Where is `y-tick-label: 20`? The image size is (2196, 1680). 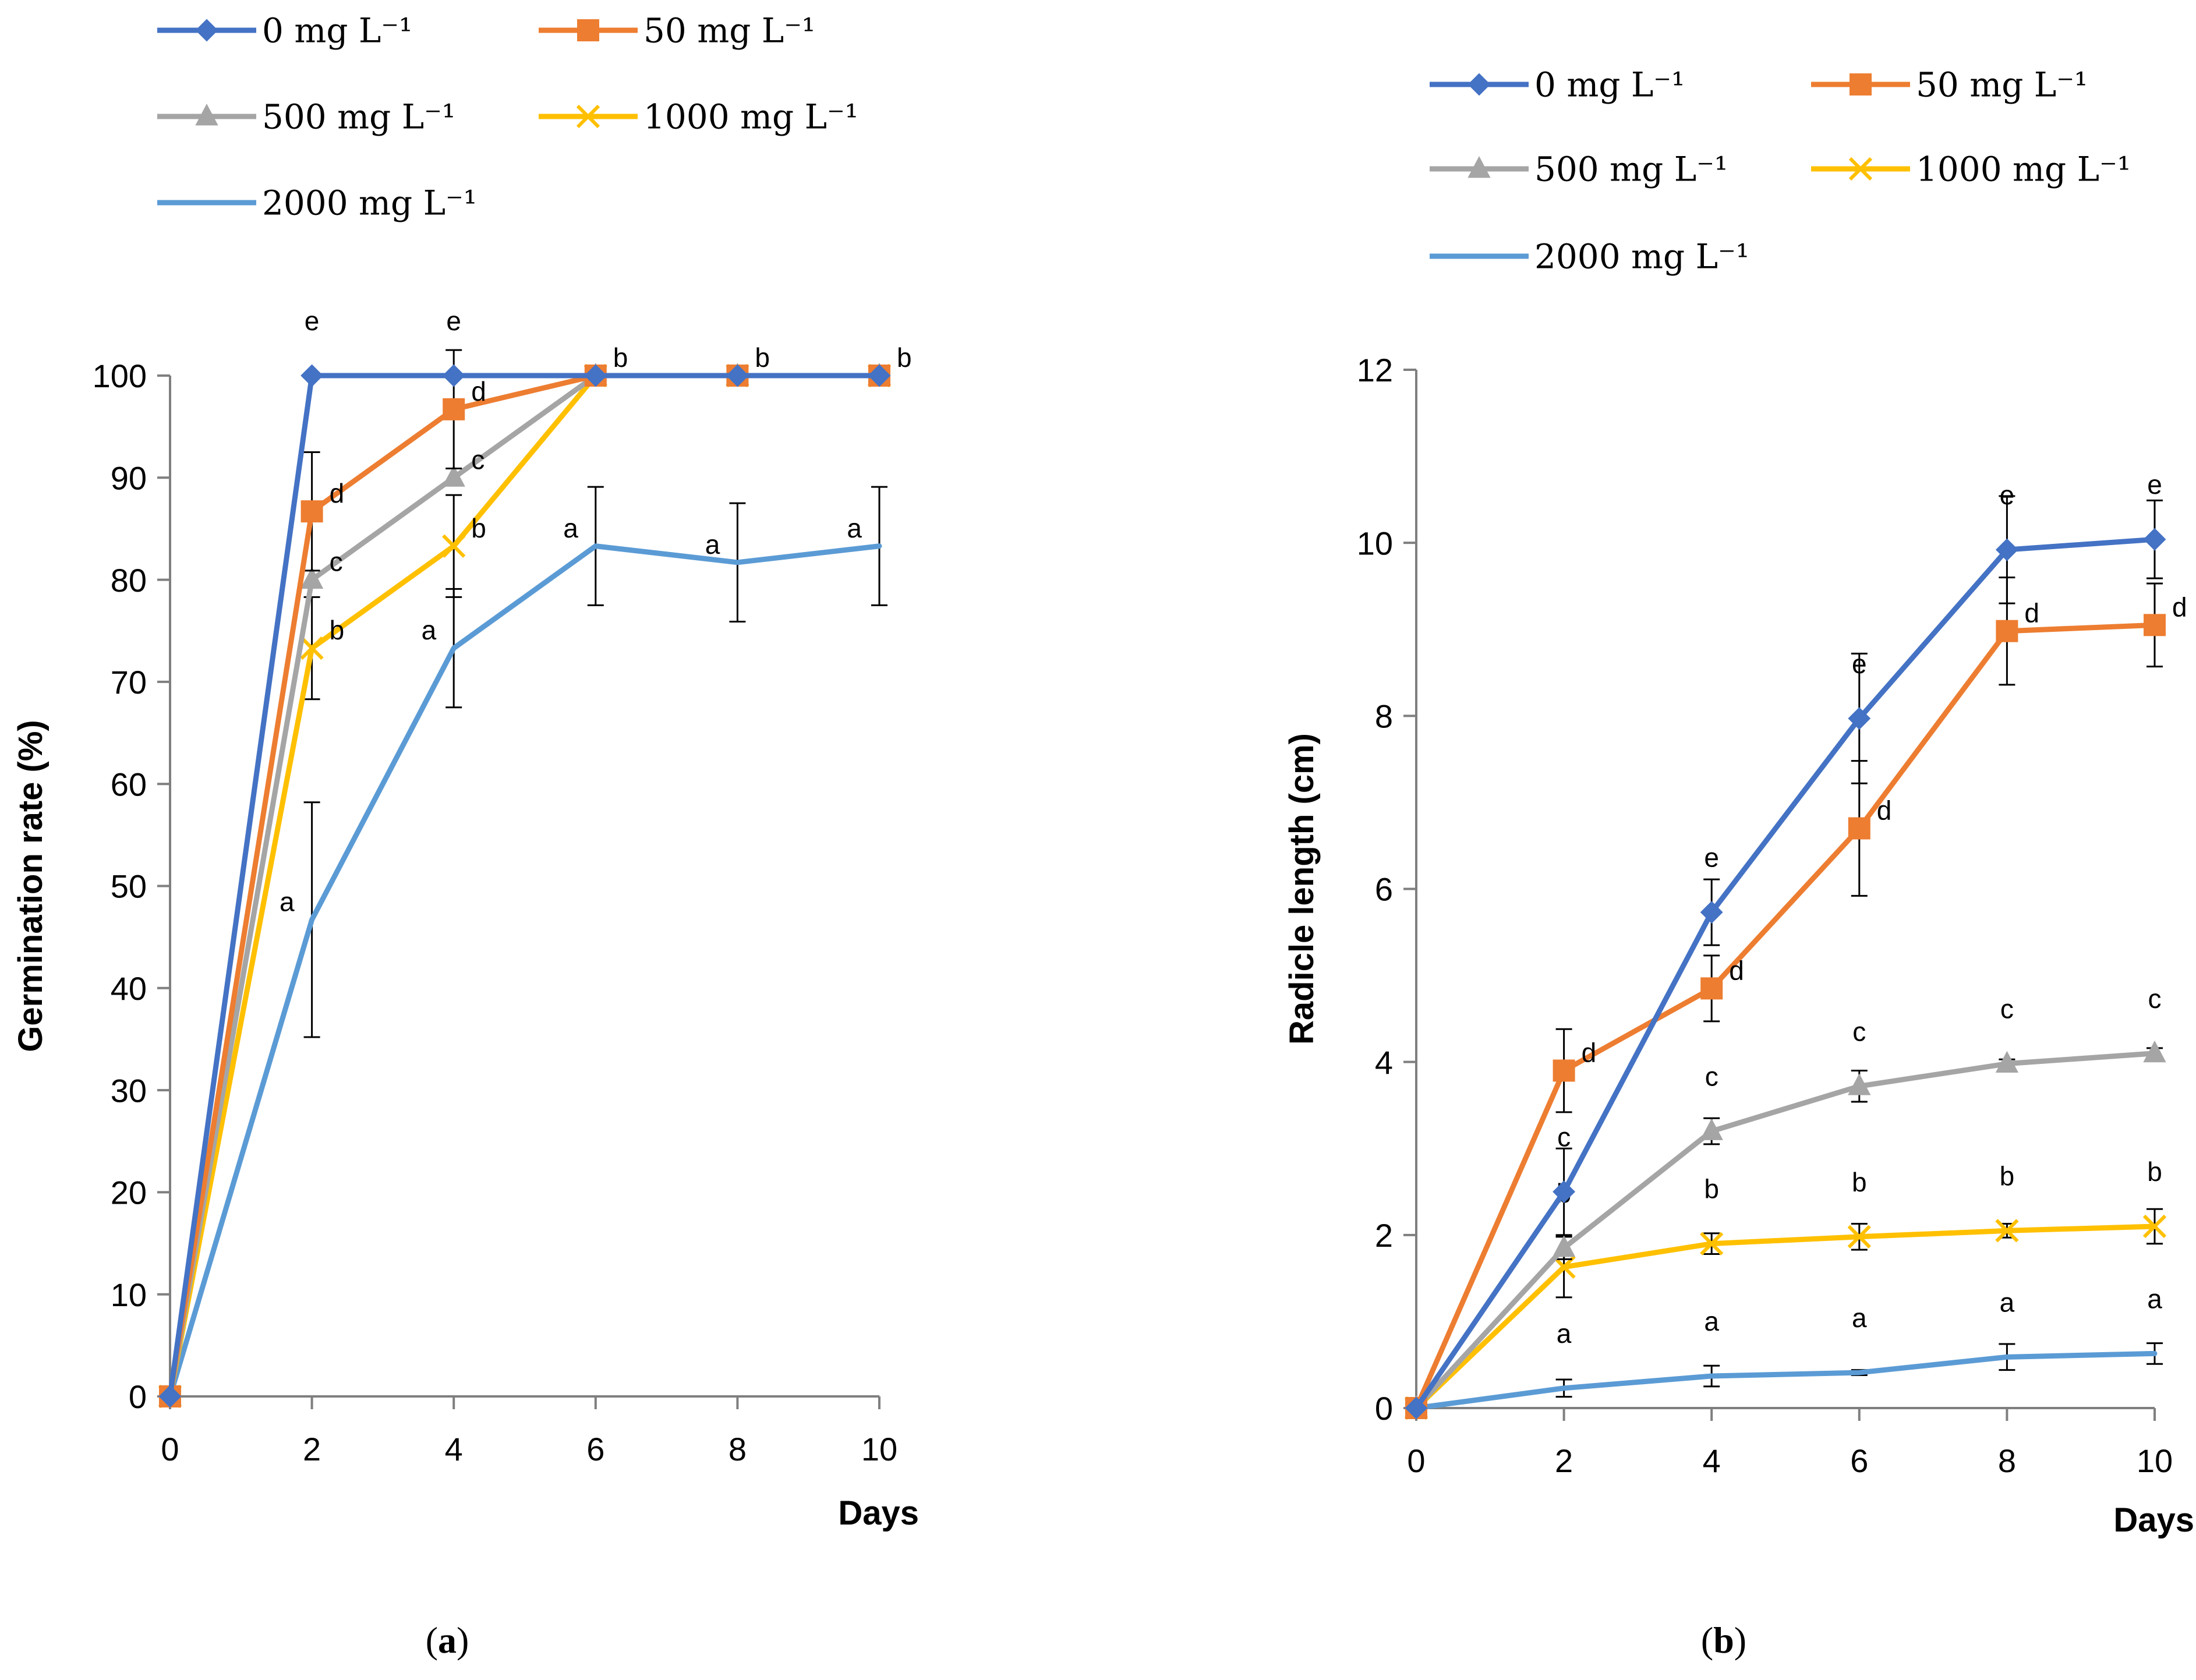
y-tick-label: 20 is located at coordinates (129, 1193).